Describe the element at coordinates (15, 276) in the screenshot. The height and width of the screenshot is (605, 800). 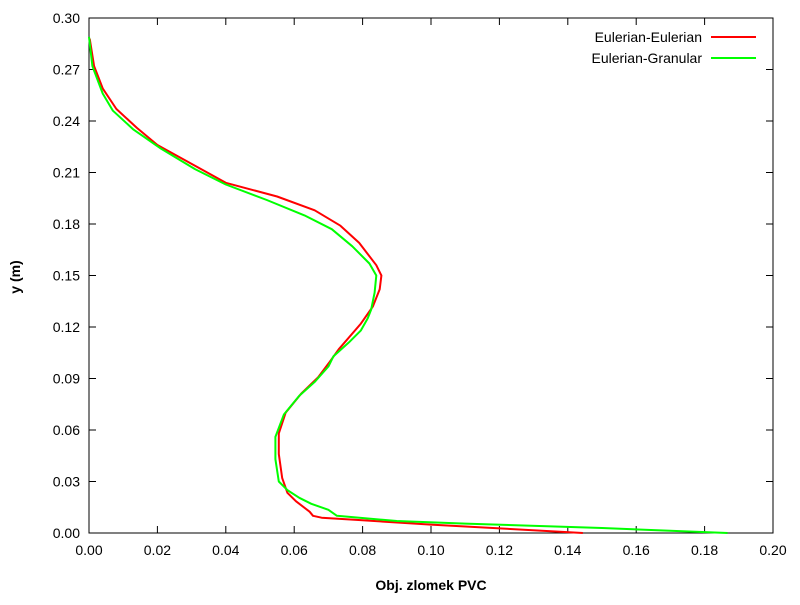
I see `y-axis-label: y (m)` at that location.